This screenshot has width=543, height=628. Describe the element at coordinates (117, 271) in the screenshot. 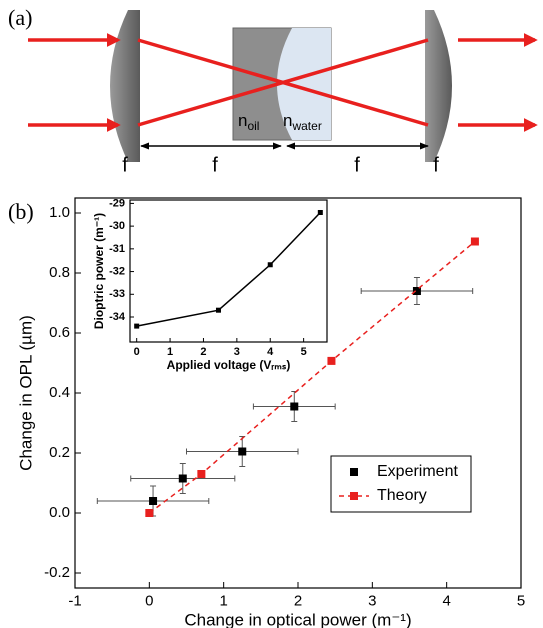

I see `y-tick-label: -32` at that location.